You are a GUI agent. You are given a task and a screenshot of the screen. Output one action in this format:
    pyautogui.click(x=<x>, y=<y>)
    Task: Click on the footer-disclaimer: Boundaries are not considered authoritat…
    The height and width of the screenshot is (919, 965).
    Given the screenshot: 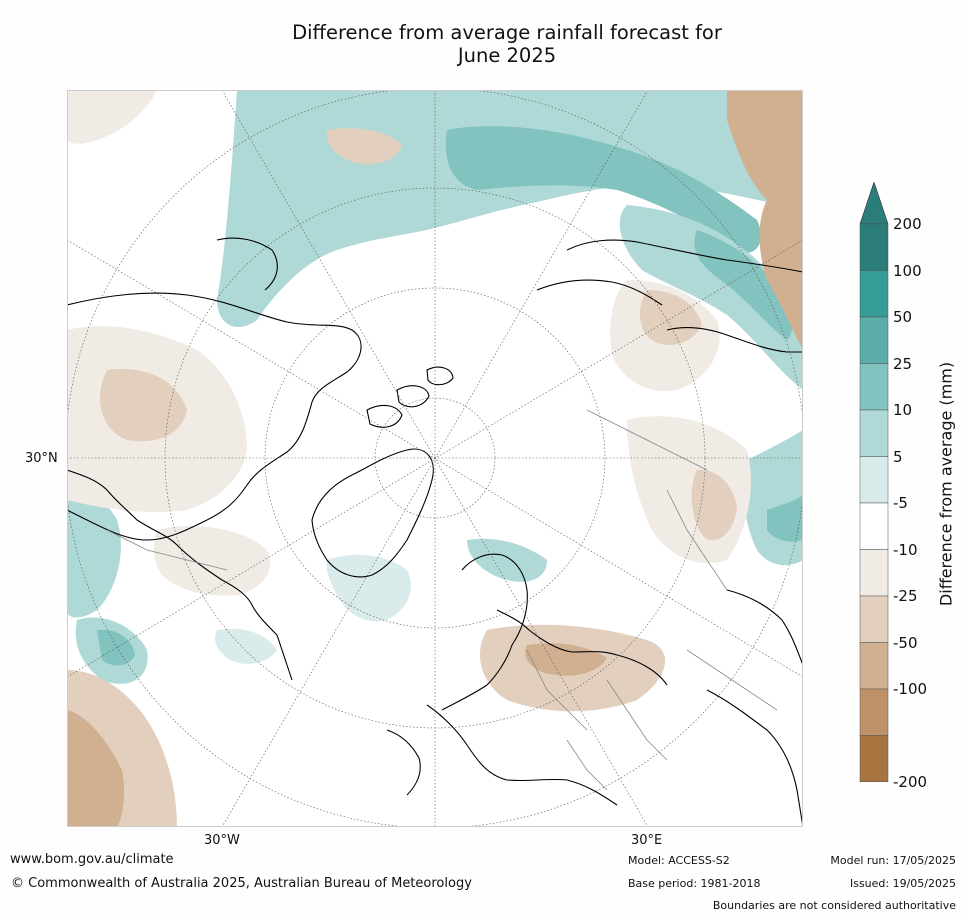 What is the action you would take?
    pyautogui.click(x=834, y=905)
    